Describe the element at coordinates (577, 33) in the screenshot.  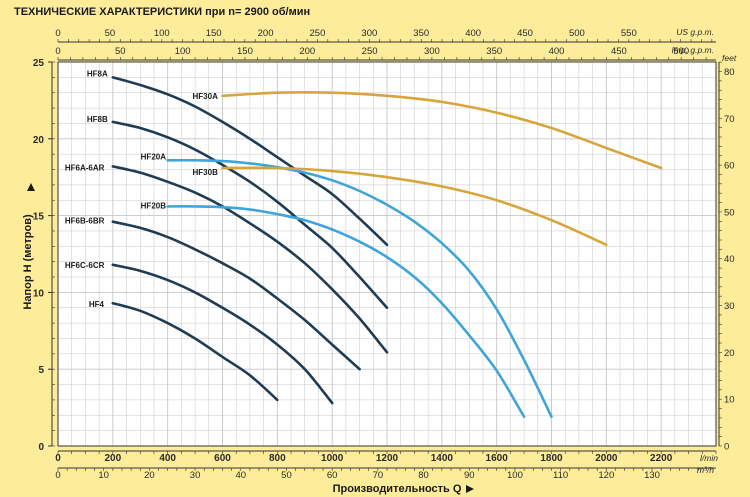
I see `us-gpm-tick-label: 500` at that location.